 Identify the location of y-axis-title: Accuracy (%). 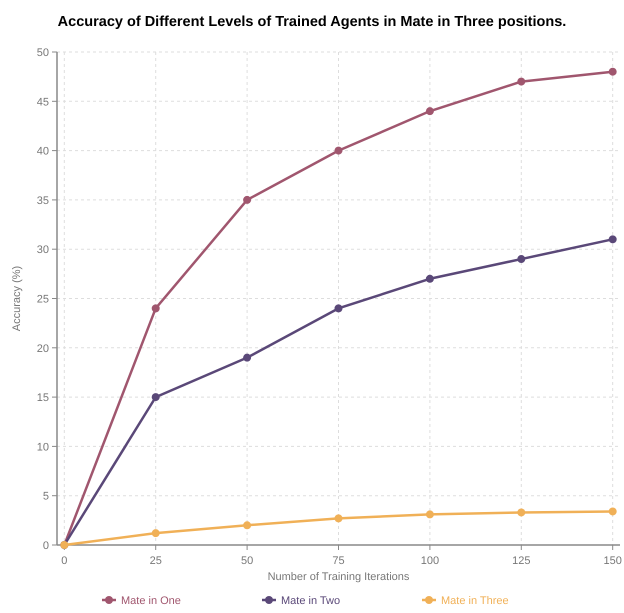
(17, 299).